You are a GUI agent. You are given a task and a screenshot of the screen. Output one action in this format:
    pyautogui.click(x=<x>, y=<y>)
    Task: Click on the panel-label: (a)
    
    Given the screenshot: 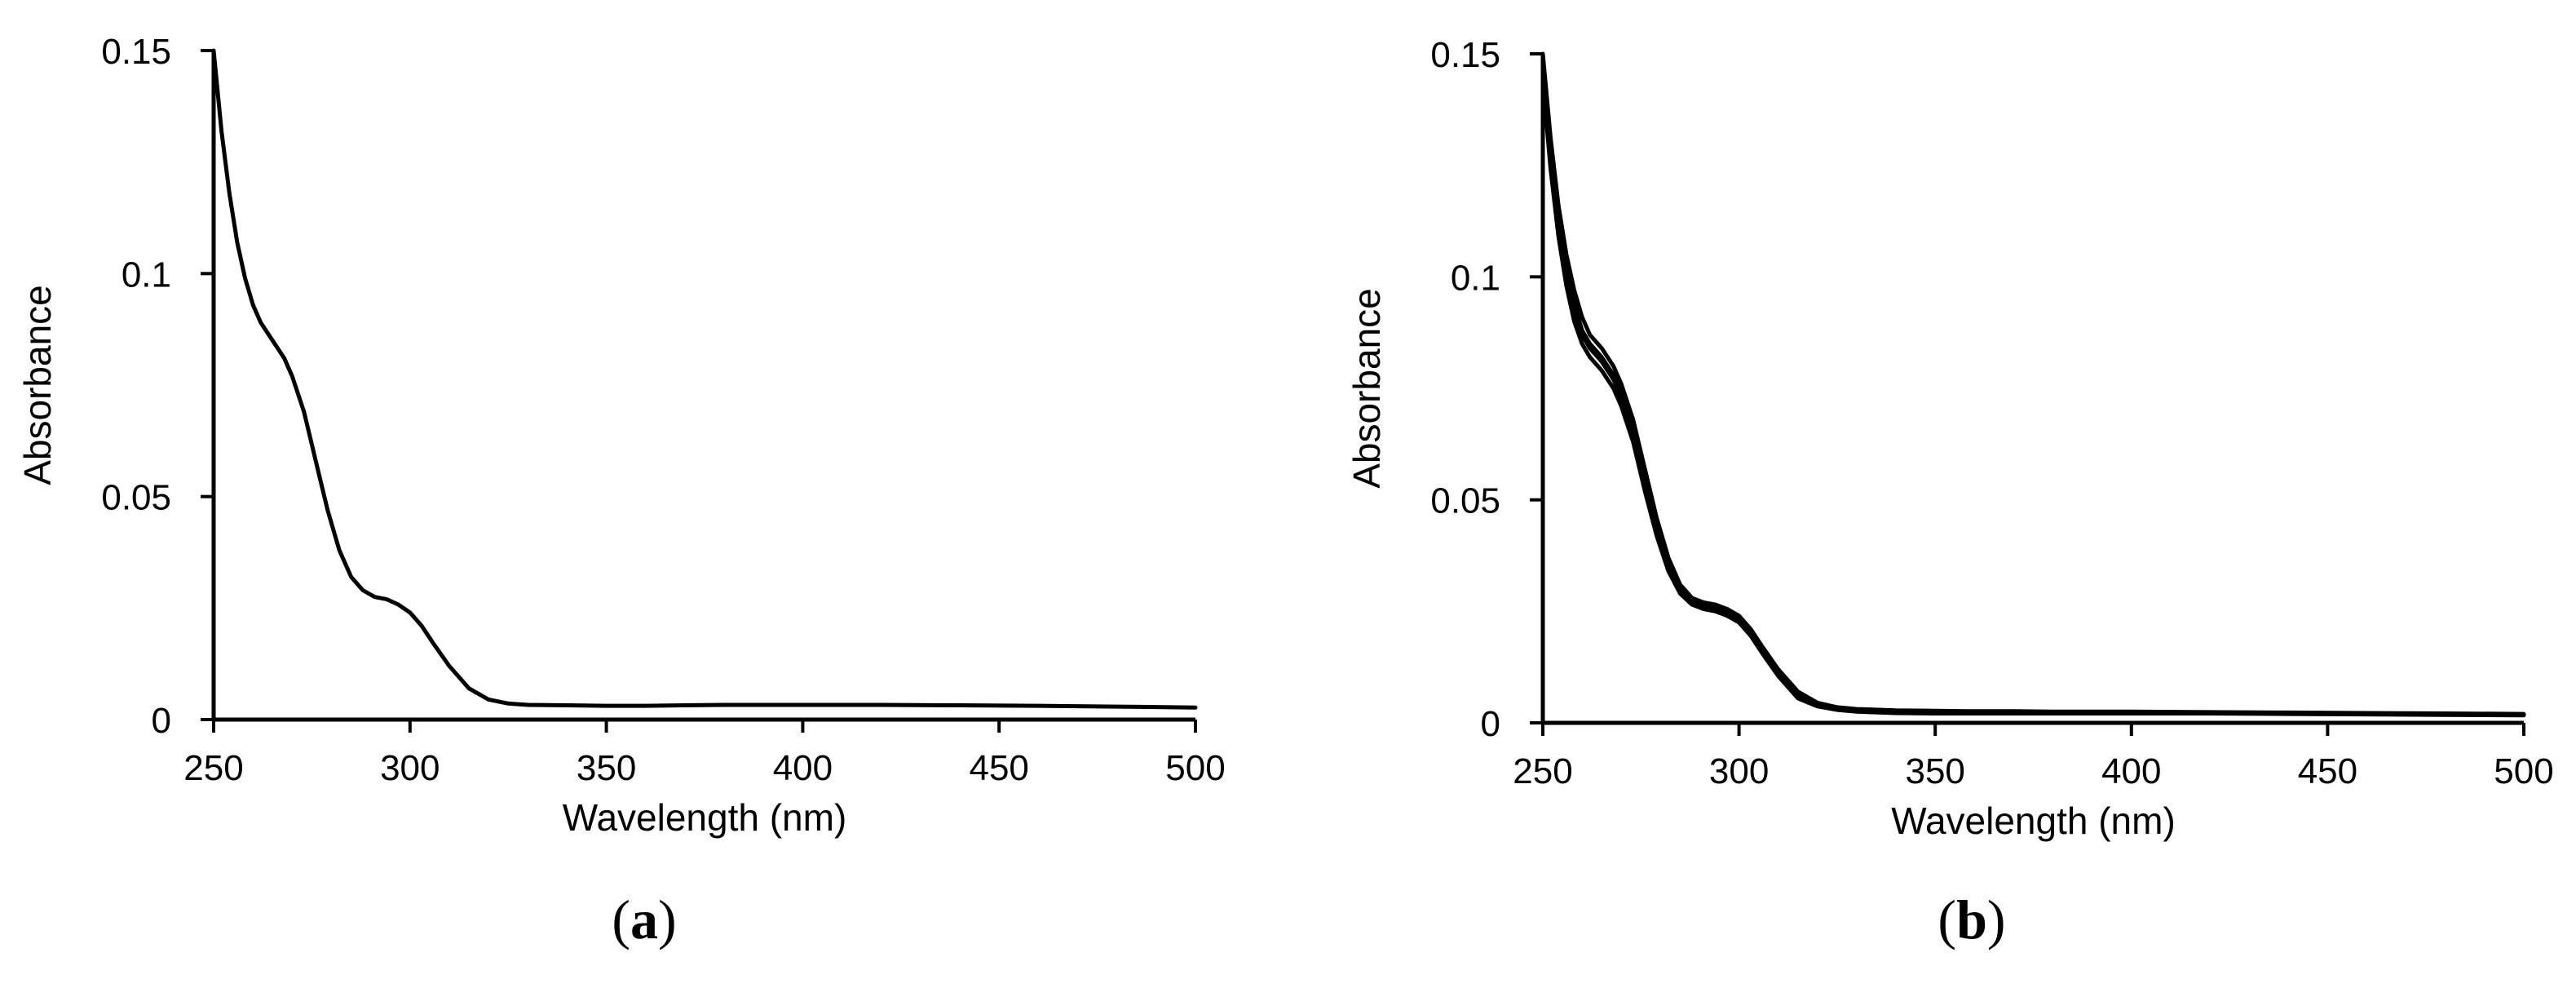 What is the action you would take?
    pyautogui.click(x=644, y=919)
    